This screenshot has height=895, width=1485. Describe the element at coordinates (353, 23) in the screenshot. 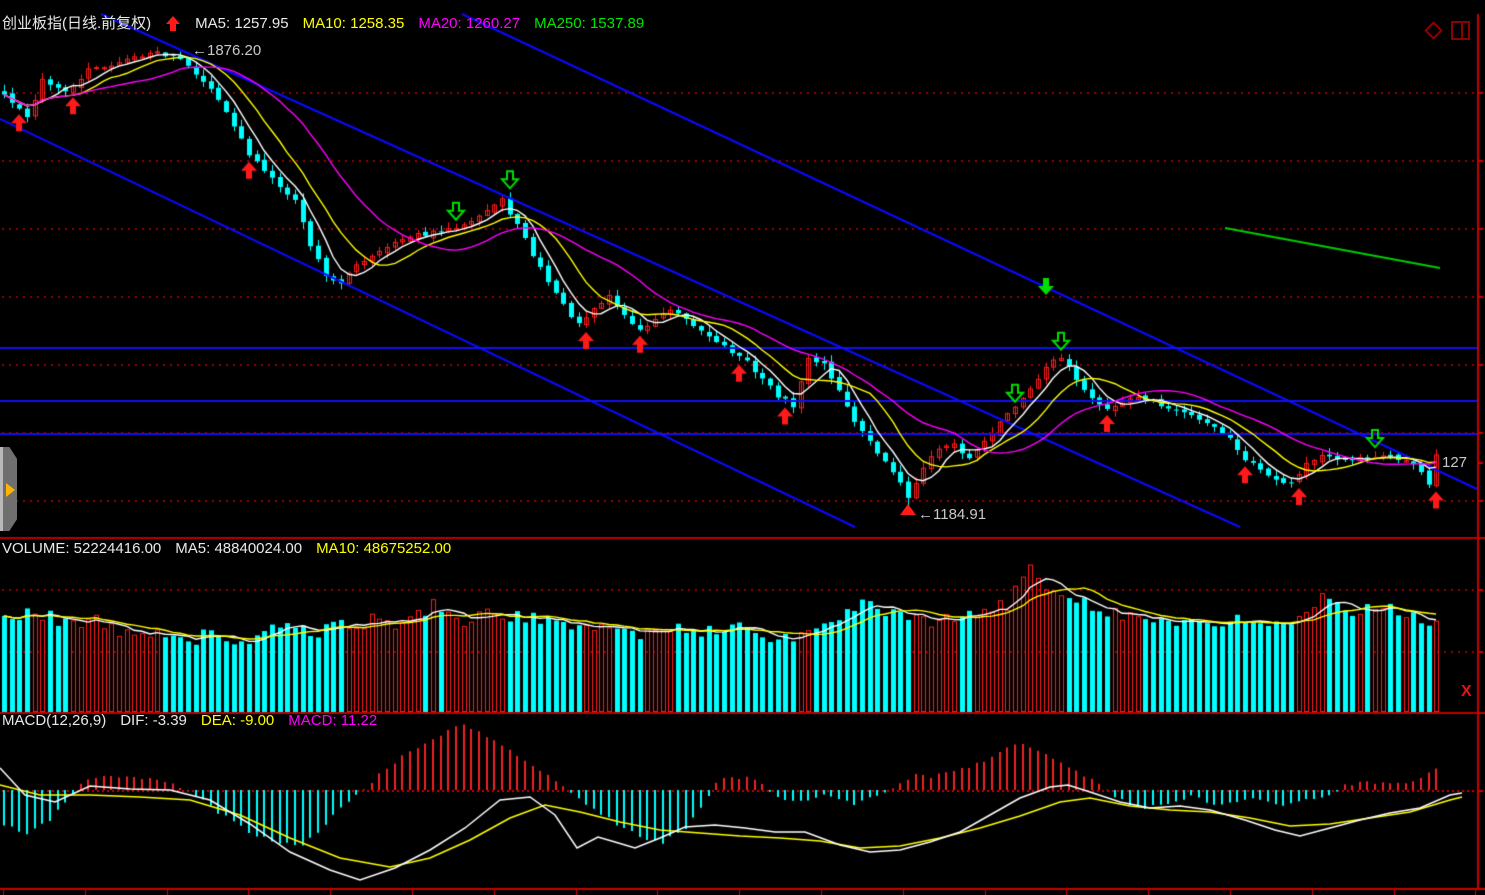

I see `ma10-value: MA10: 1258.35` at that location.